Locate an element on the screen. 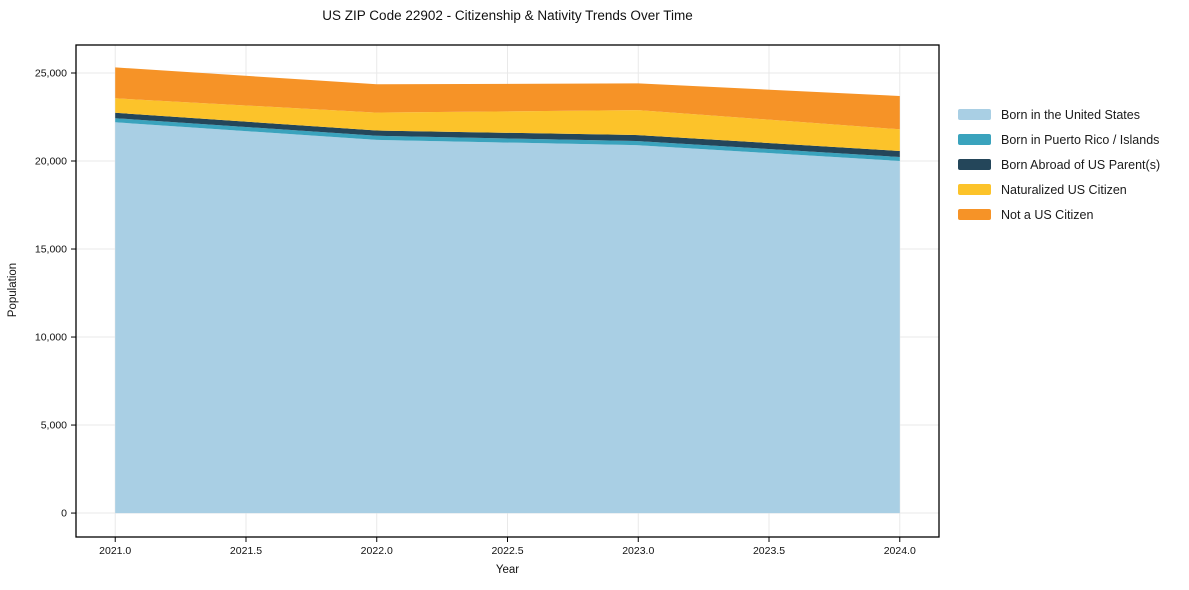 This screenshot has height=590, width=1189. legend-item-born-in-the-united-states: Born in the United States is located at coordinates (1059, 114).